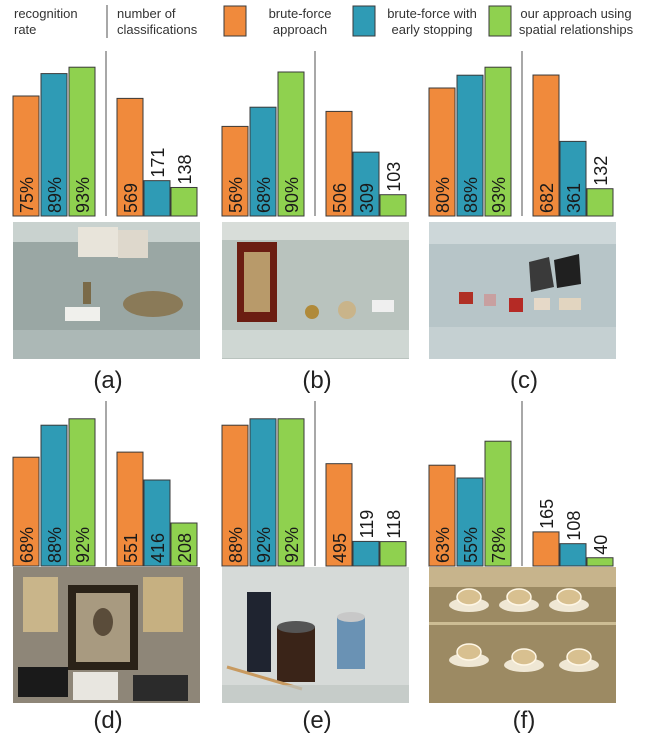 The height and width of the screenshot is (736, 649). Describe the element at coordinates (364, 21) in the screenshot. I see `legend-swatch-early-stopping` at that location.